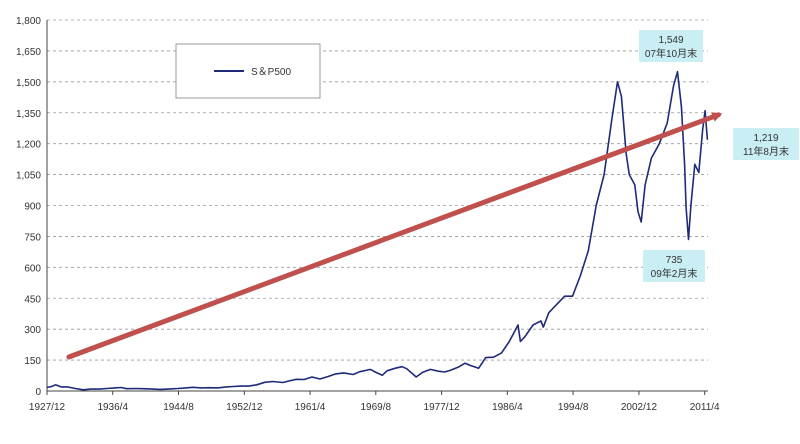 This screenshot has width=800, height=444. I want to click on x-tick-label: 2011/4, so click(705, 407).